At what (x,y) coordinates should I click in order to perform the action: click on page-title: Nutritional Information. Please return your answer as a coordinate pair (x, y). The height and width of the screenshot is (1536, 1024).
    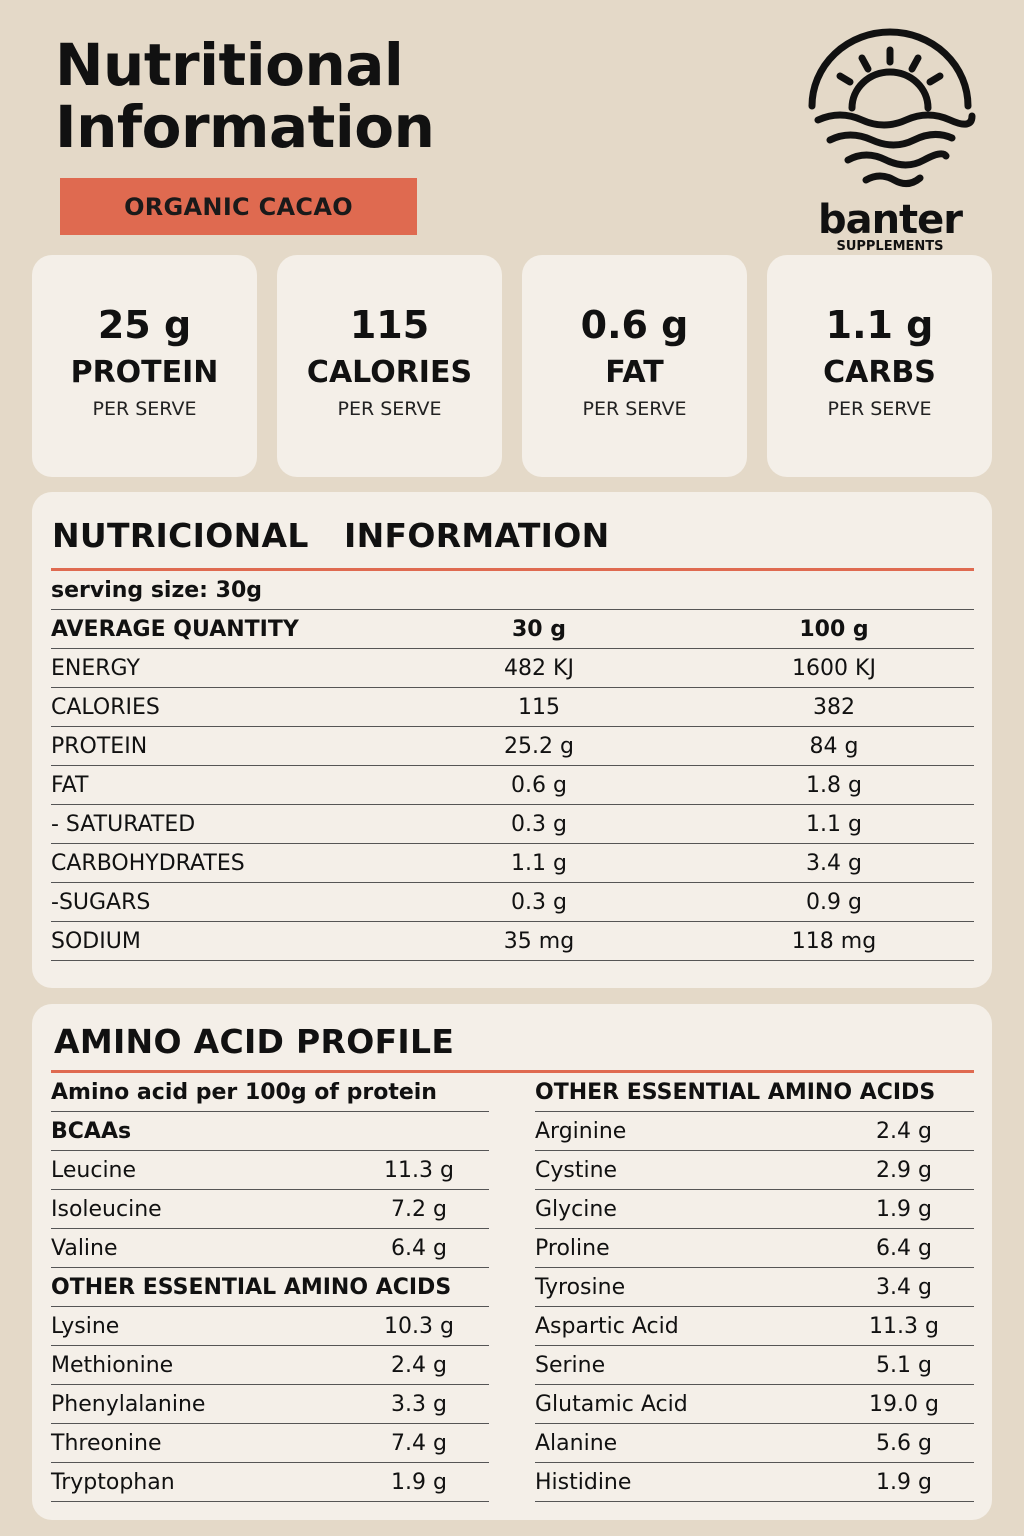
    Looking at the image, I should click on (245, 96).